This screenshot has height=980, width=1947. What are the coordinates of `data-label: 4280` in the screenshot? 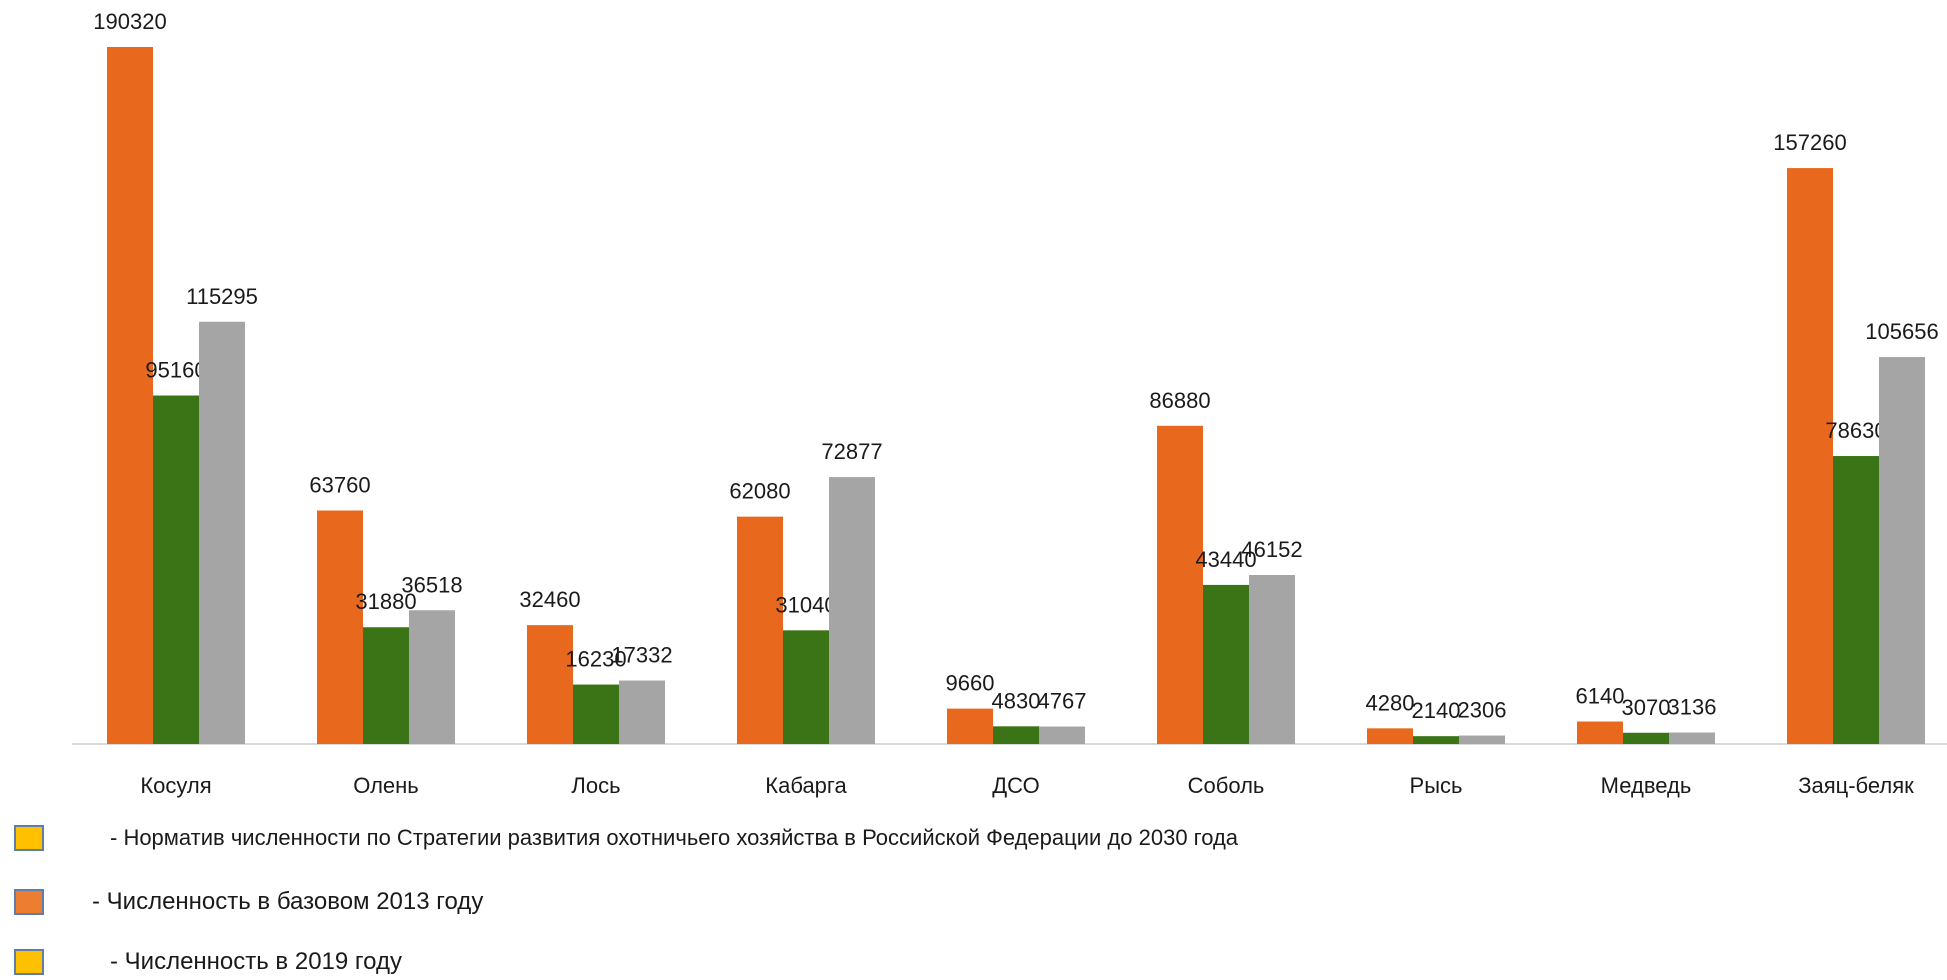 It's located at (1390, 702).